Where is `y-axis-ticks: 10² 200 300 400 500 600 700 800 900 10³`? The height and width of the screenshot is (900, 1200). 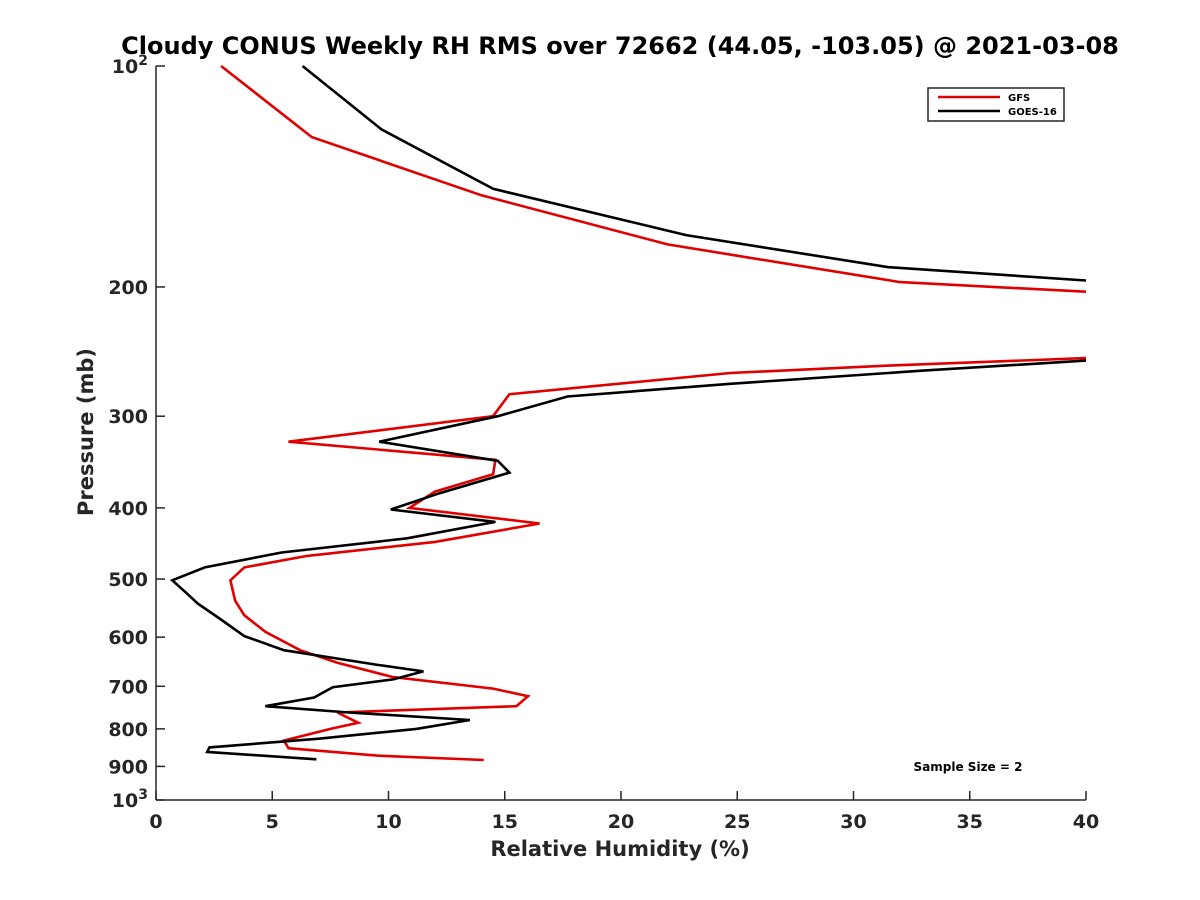 y-axis-ticks: 10² 200 300 400 500 600 700 800 900 10³ is located at coordinates (136, 432).